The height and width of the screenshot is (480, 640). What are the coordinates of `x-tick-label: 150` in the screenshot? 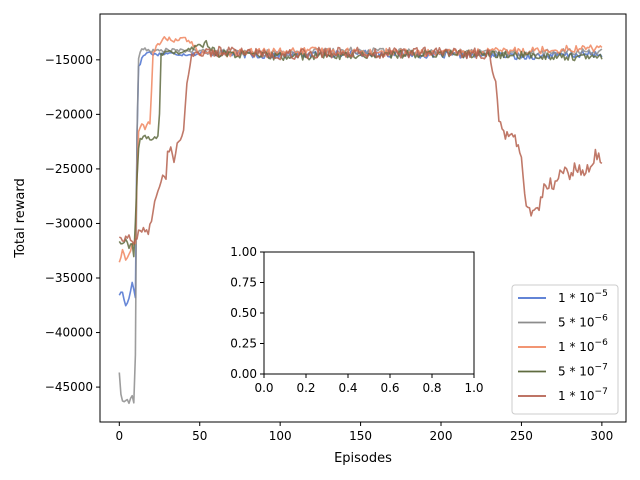 It's located at (360, 436).